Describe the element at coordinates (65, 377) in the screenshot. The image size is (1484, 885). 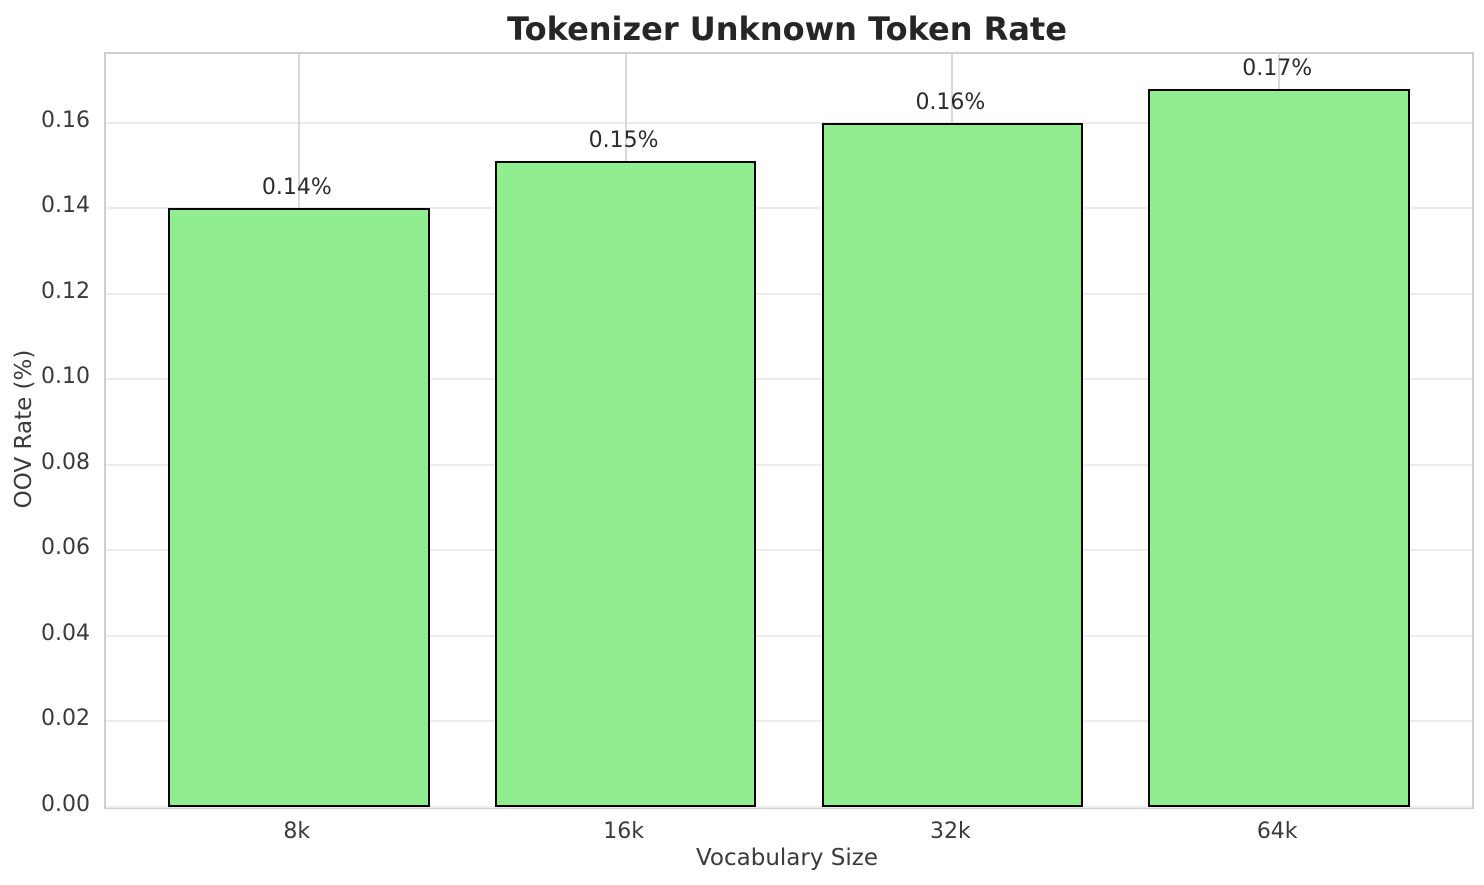
I see `y-tick-label: 0.10` at that location.